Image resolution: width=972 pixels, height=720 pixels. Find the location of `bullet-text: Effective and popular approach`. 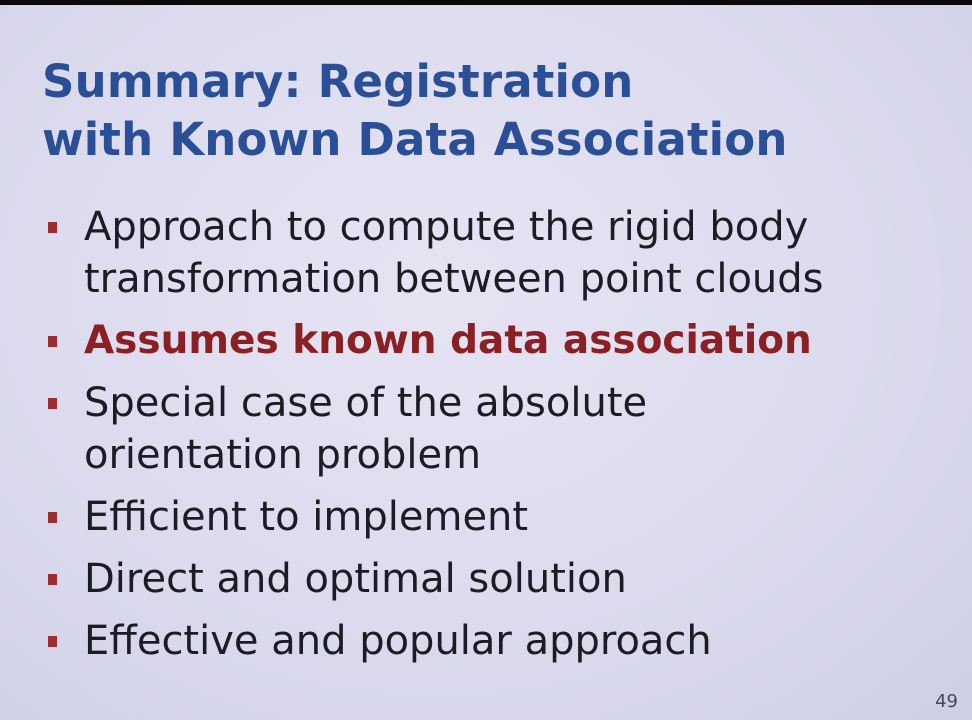

bullet-text: Effective and popular approach is located at coordinates (516, 641).